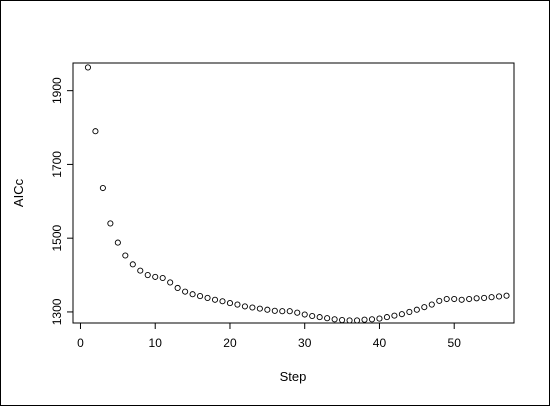 This screenshot has height=410, width=550. Describe the element at coordinates (80, 343) in the screenshot. I see `x-tick-label-0: 0` at that location.